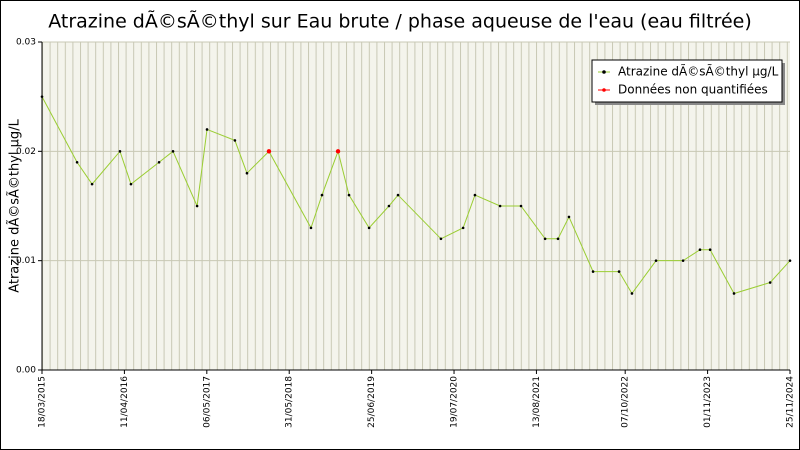 This screenshot has height=450, width=800. I want to click on x-tick-label: 13/08/2021, so click(537, 402).